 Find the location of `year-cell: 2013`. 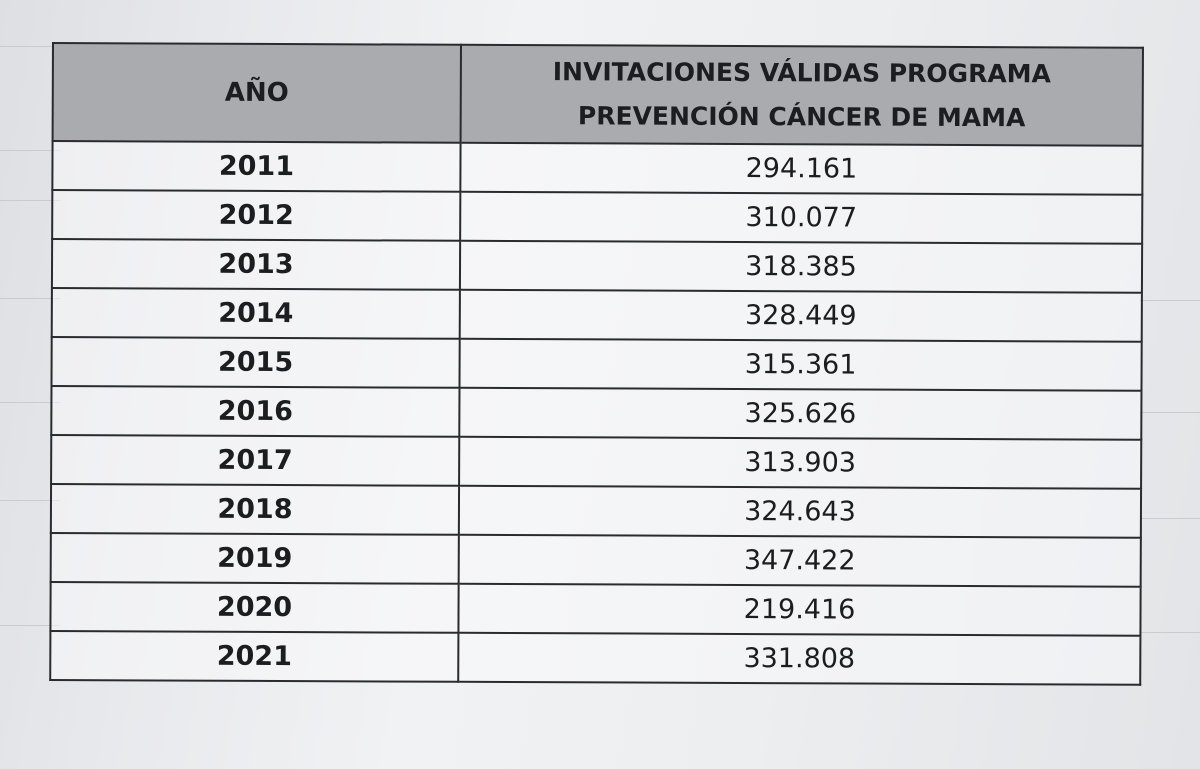

year-cell: 2013 is located at coordinates (256, 264).